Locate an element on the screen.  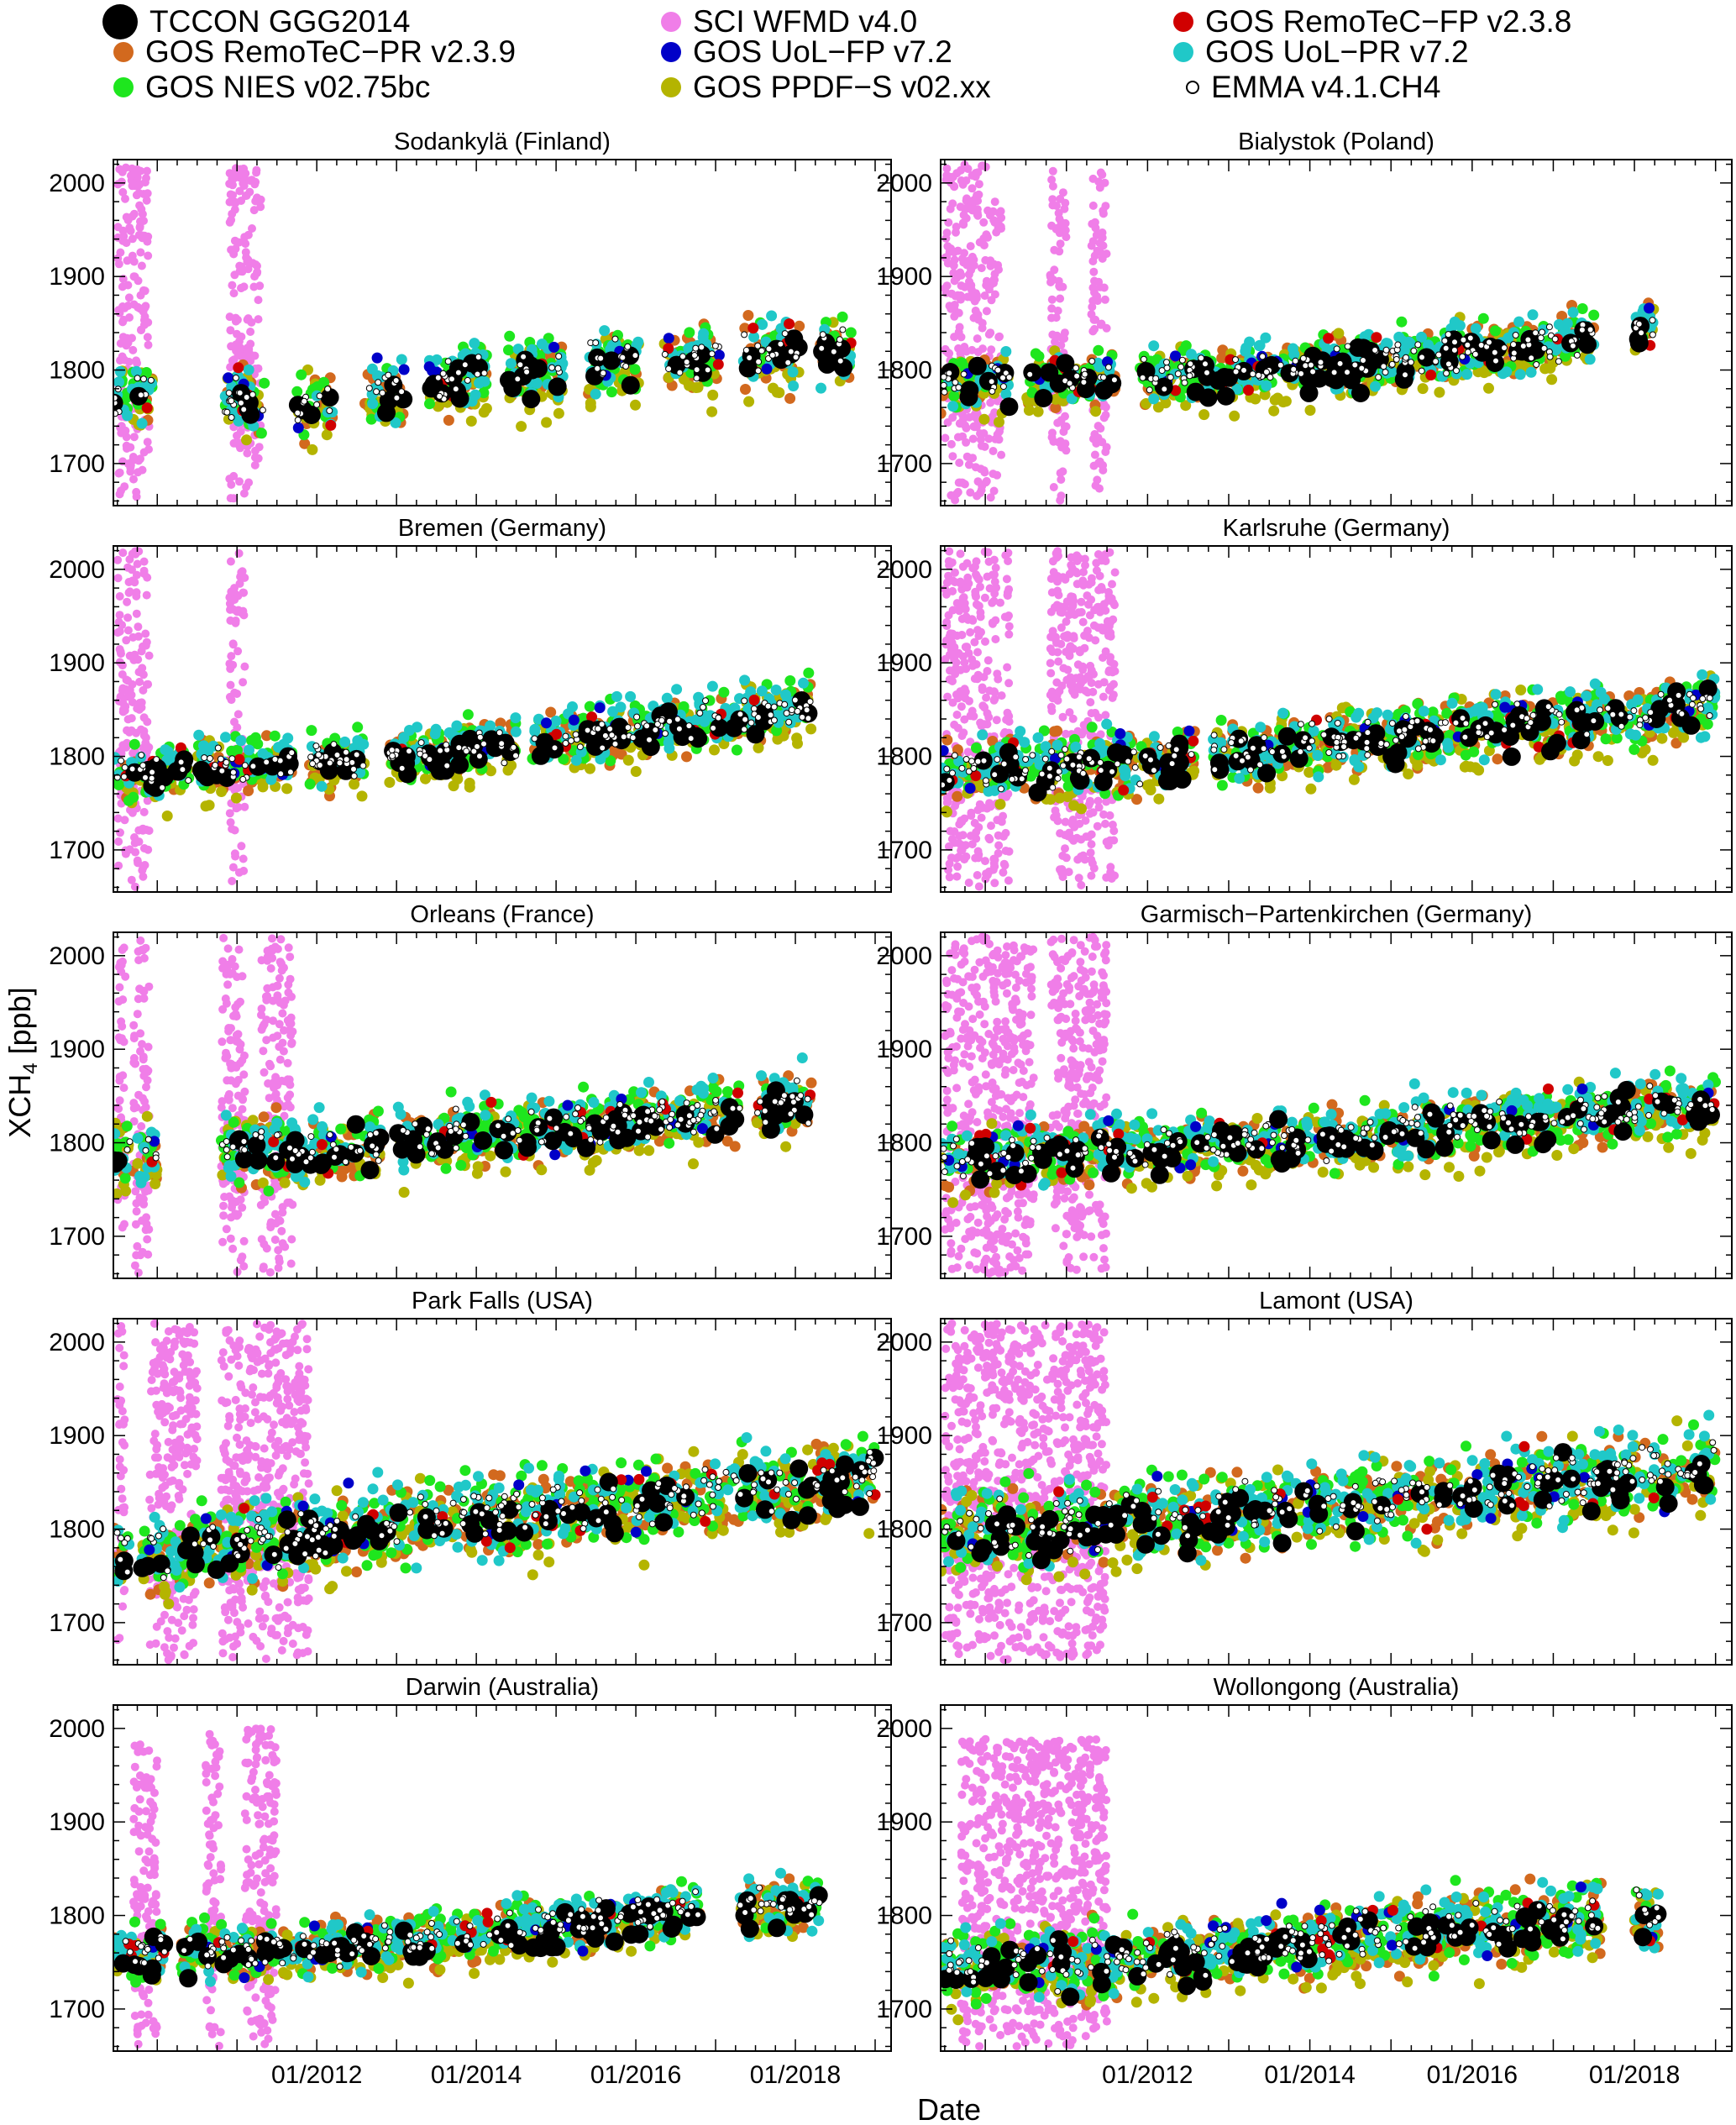
panel-title: Bialystok (Poland) is located at coordinates (1336, 142).